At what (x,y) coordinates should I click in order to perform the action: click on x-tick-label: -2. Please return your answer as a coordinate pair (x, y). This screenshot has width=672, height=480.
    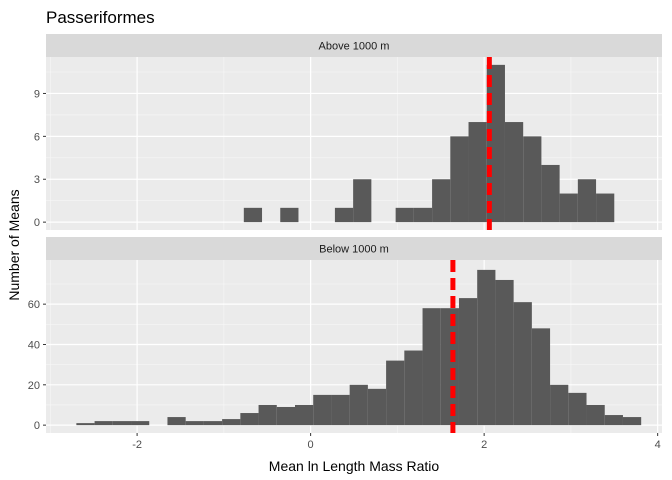
    Looking at the image, I should click on (137, 445).